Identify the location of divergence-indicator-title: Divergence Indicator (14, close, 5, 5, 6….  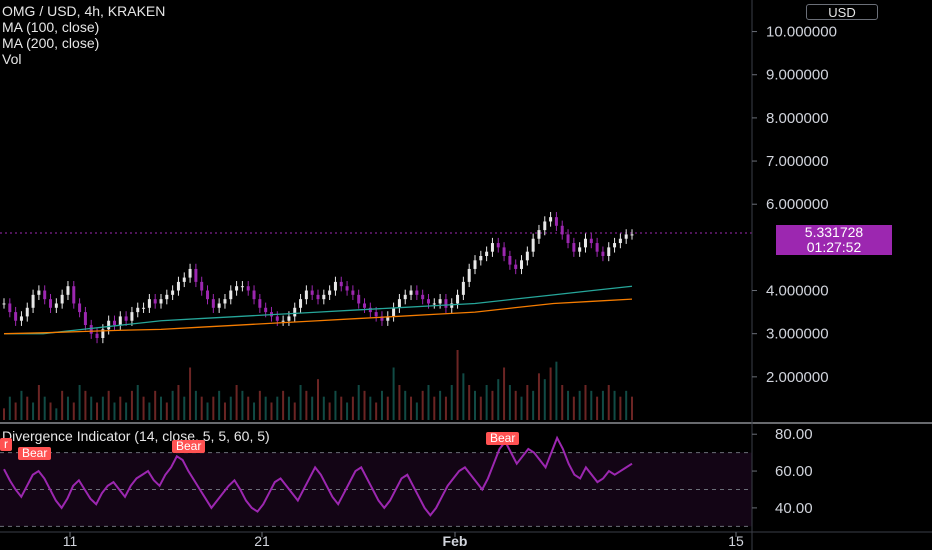
(136, 436).